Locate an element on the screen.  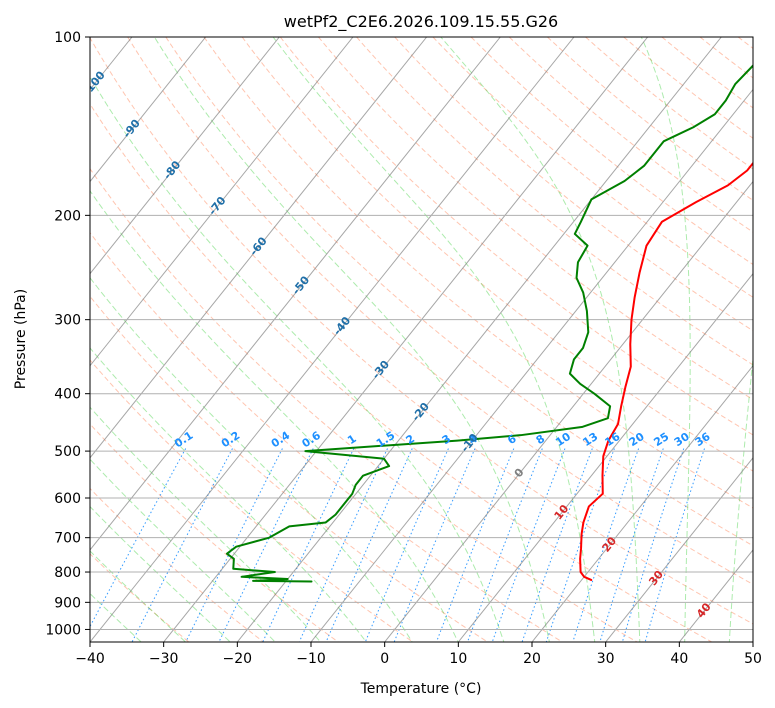
y-tick-label: 800 is located at coordinates (67, 573).